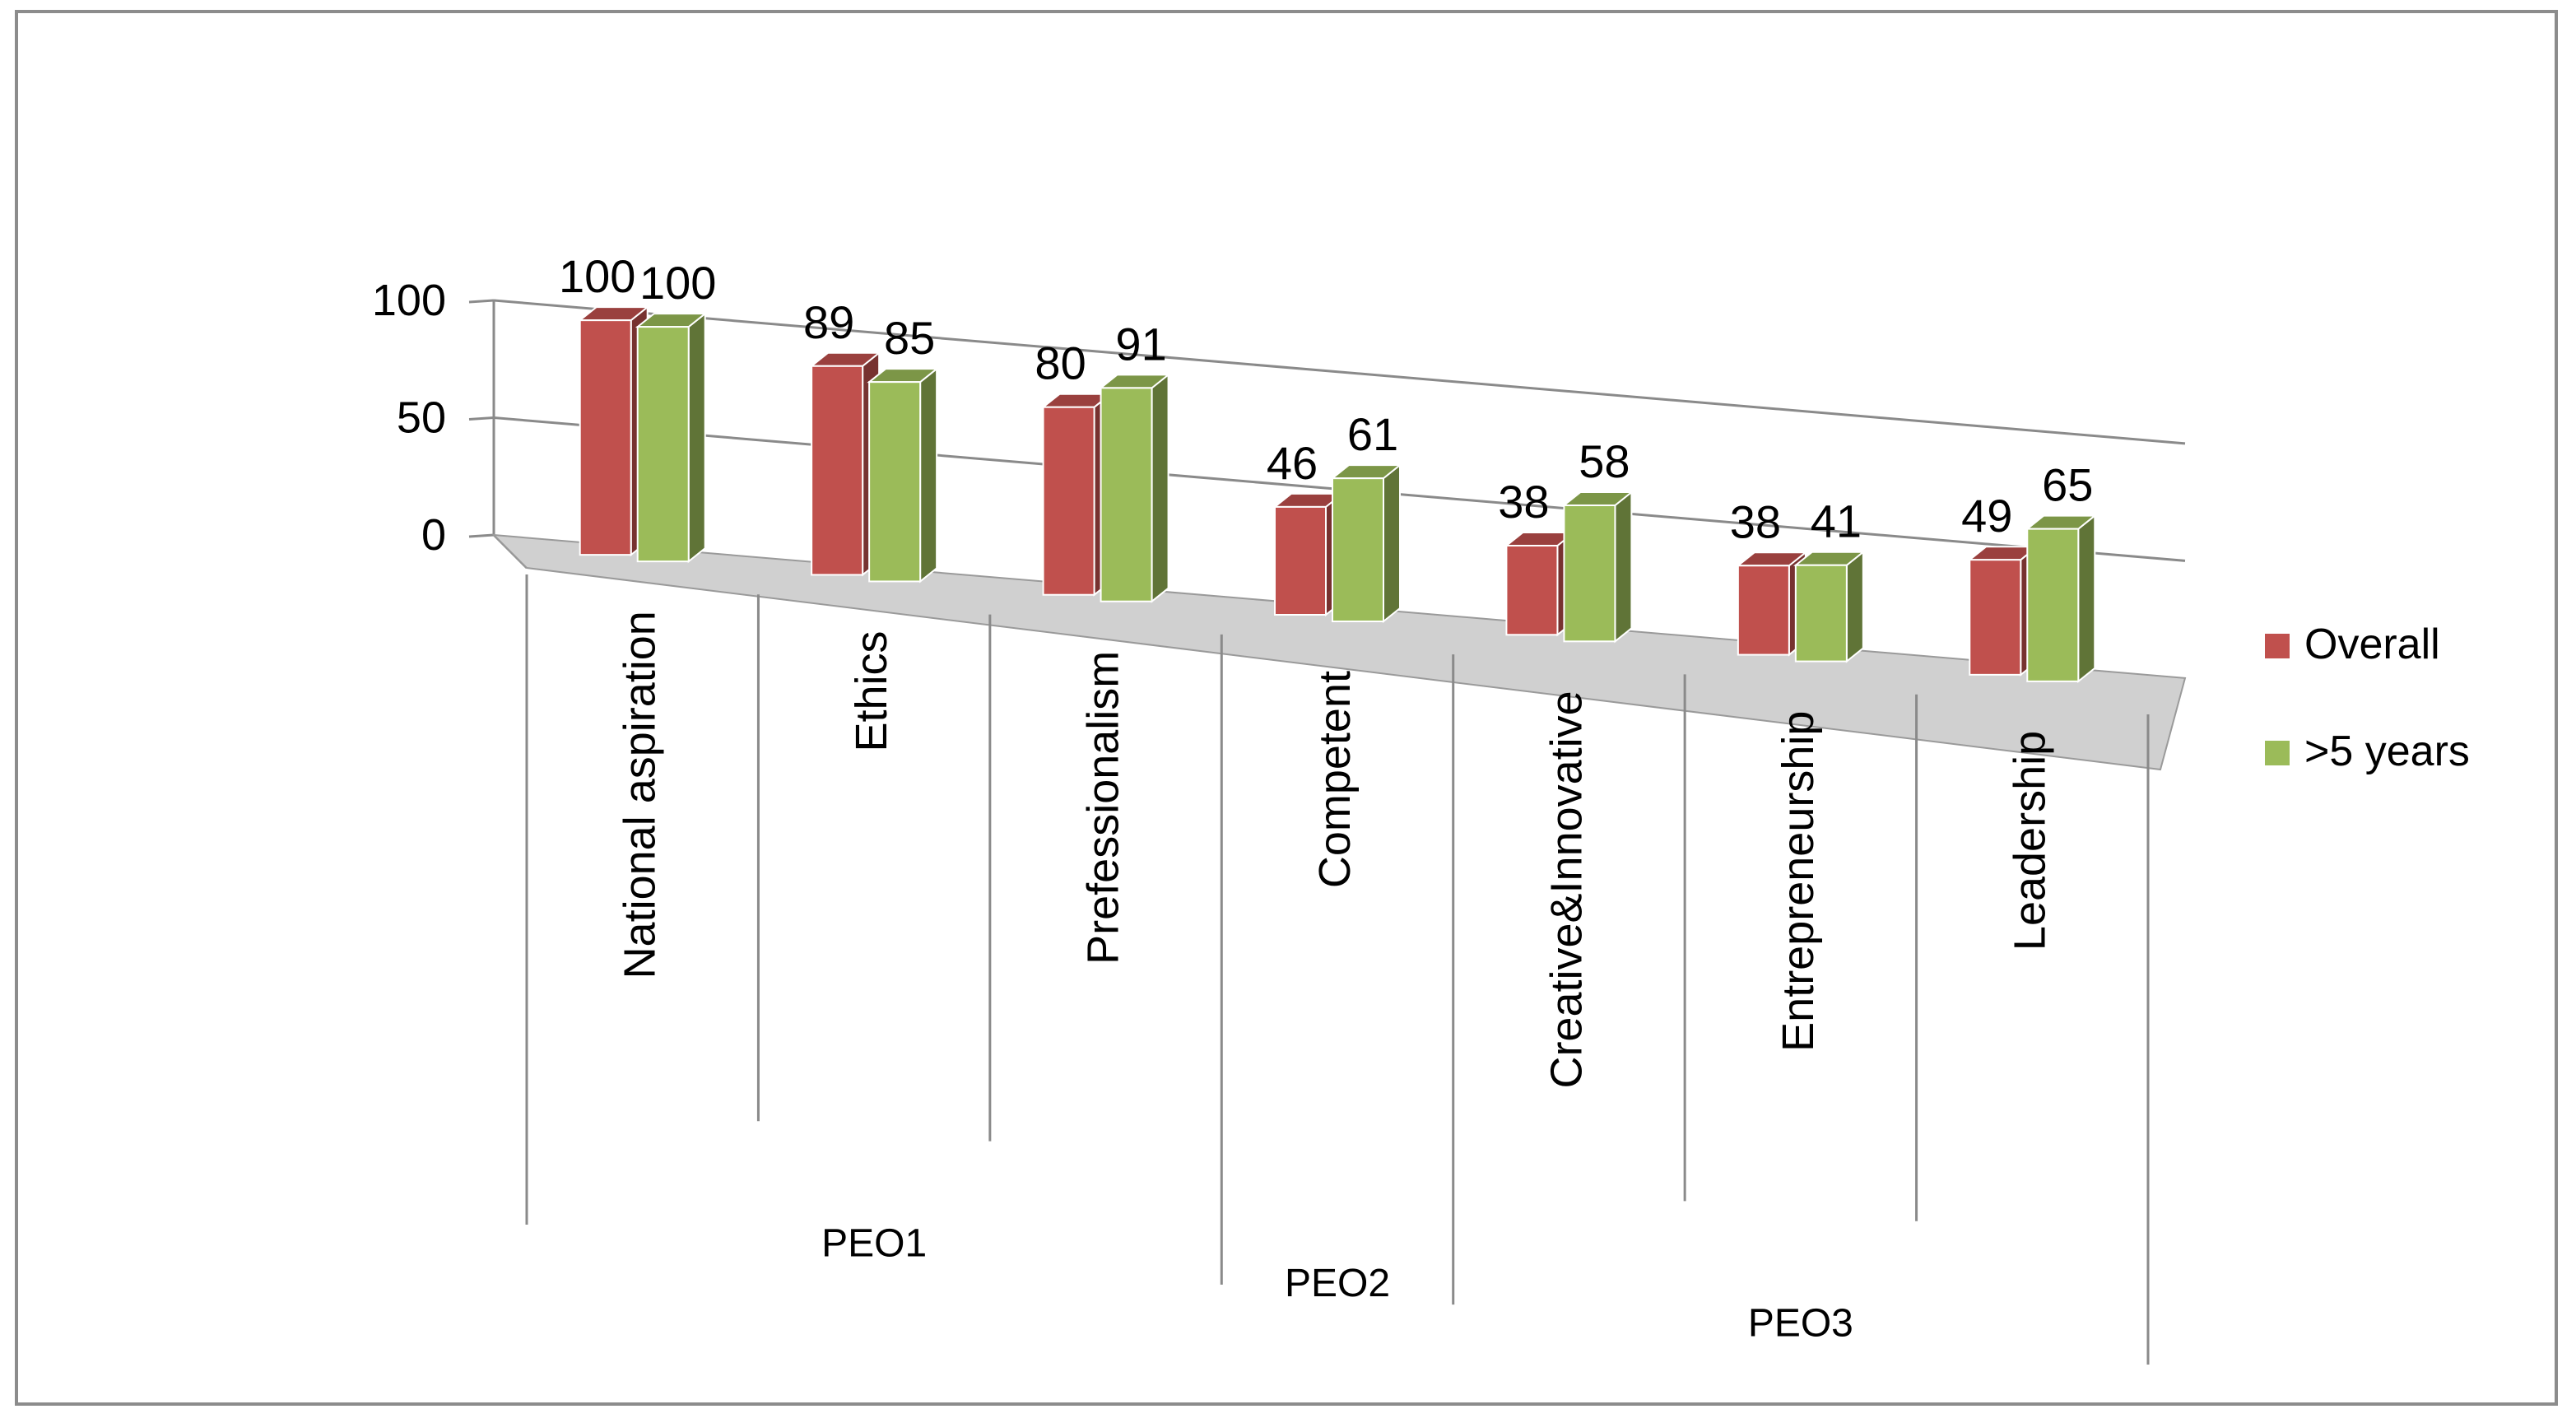  What do you see at coordinates (909, 338) in the screenshot?
I see `data-label: 85` at bounding box center [909, 338].